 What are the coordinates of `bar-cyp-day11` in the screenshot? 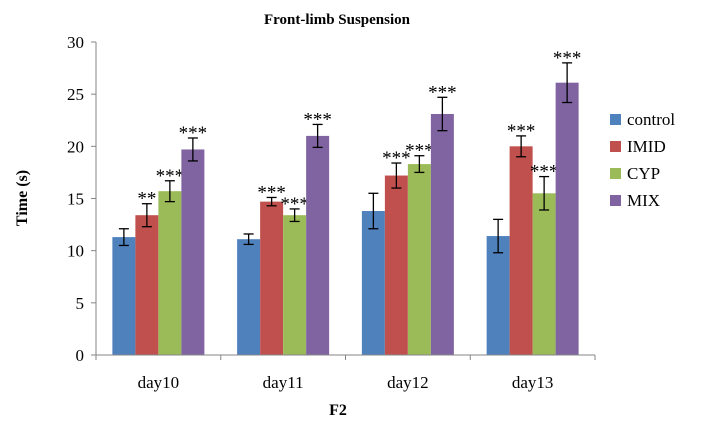 It's located at (295, 285).